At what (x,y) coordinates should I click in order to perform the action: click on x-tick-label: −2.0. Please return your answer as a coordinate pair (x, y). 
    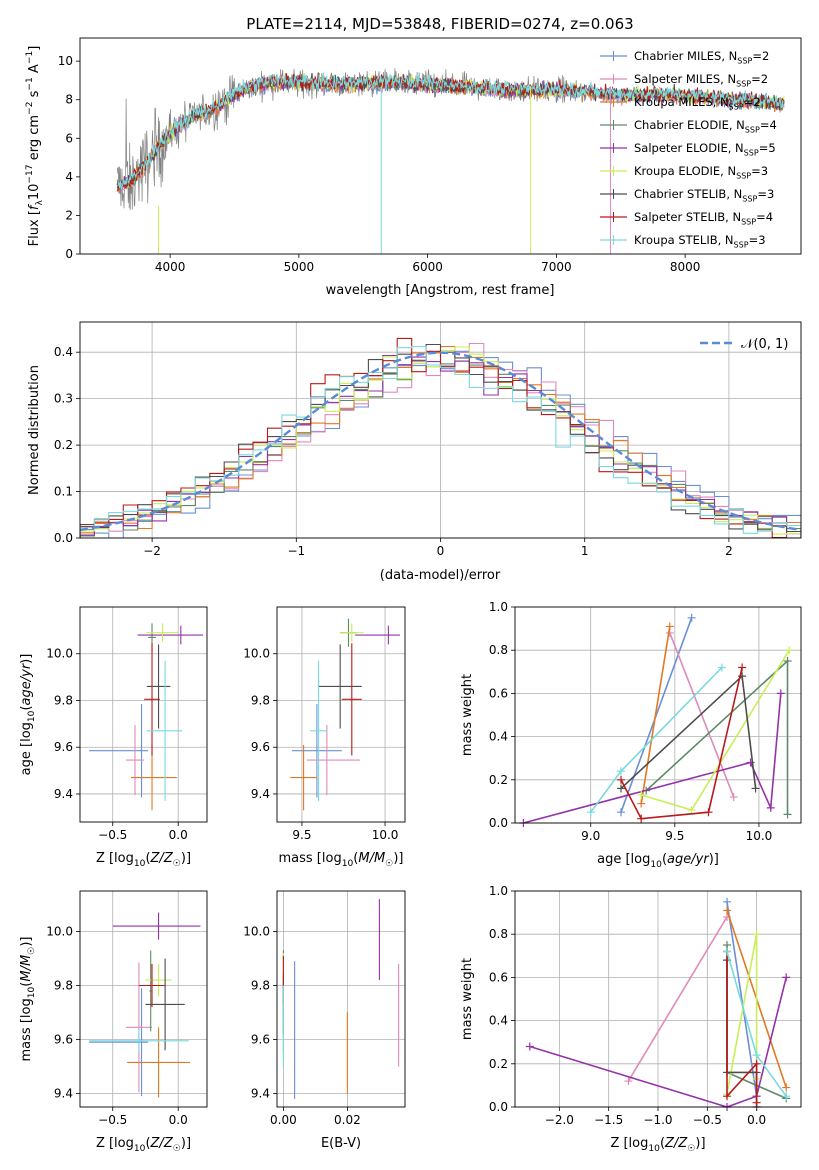
    Looking at the image, I should click on (559, 1120).